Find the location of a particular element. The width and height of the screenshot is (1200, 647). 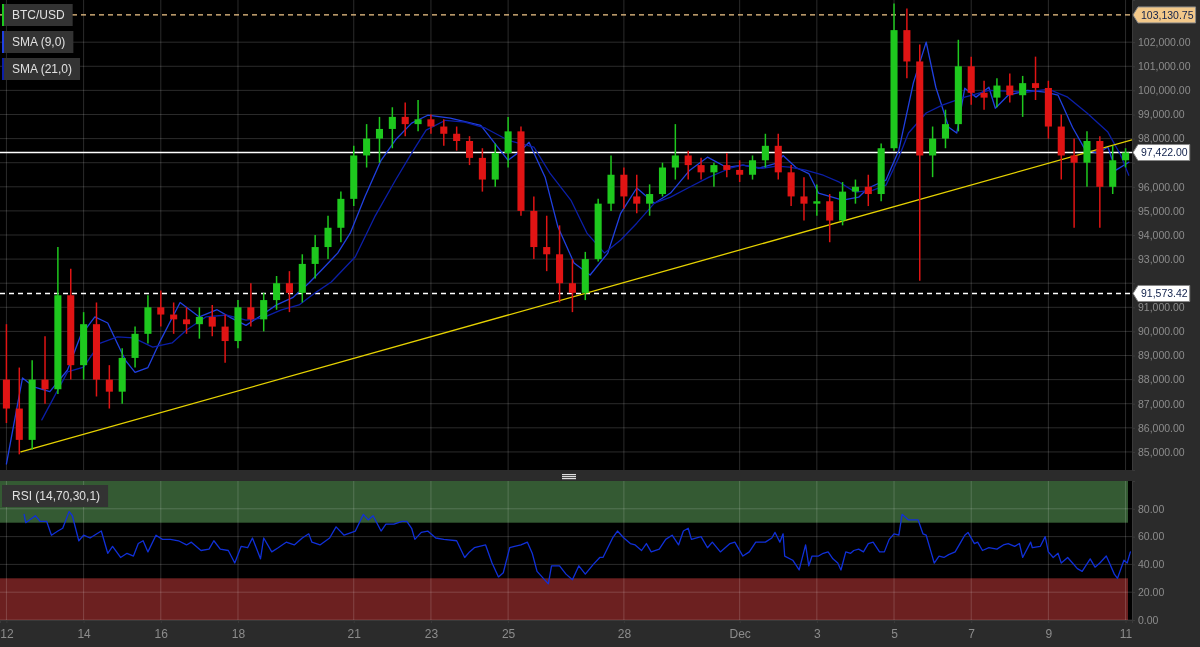

x-tick-label: 21 is located at coordinates (354, 633).